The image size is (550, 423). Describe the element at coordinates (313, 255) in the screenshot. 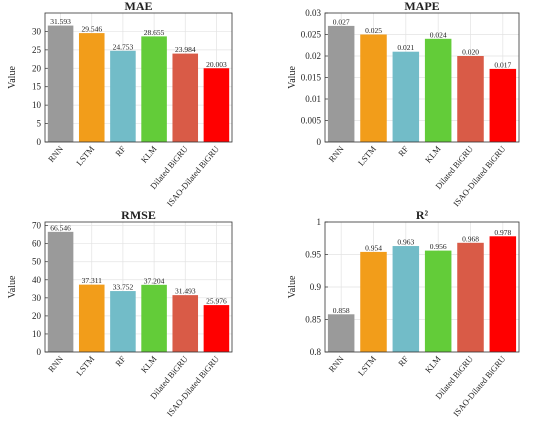

I see `y-tick-label: 0.95` at that location.